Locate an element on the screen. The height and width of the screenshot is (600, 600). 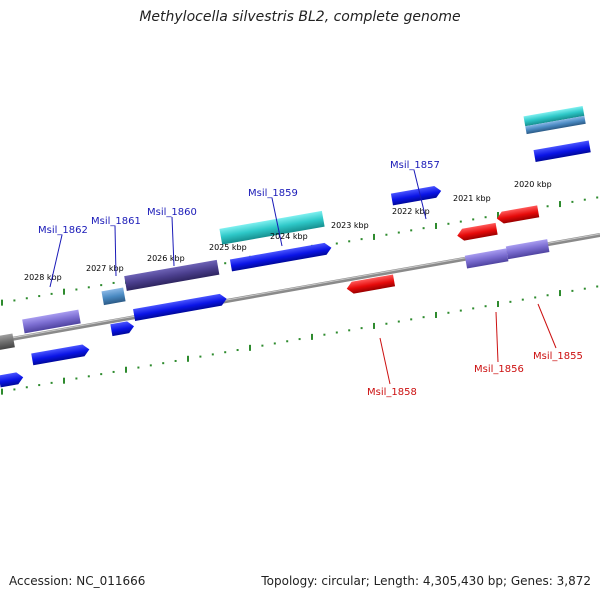
gene-block-grey is located at coordinates (7, 341).